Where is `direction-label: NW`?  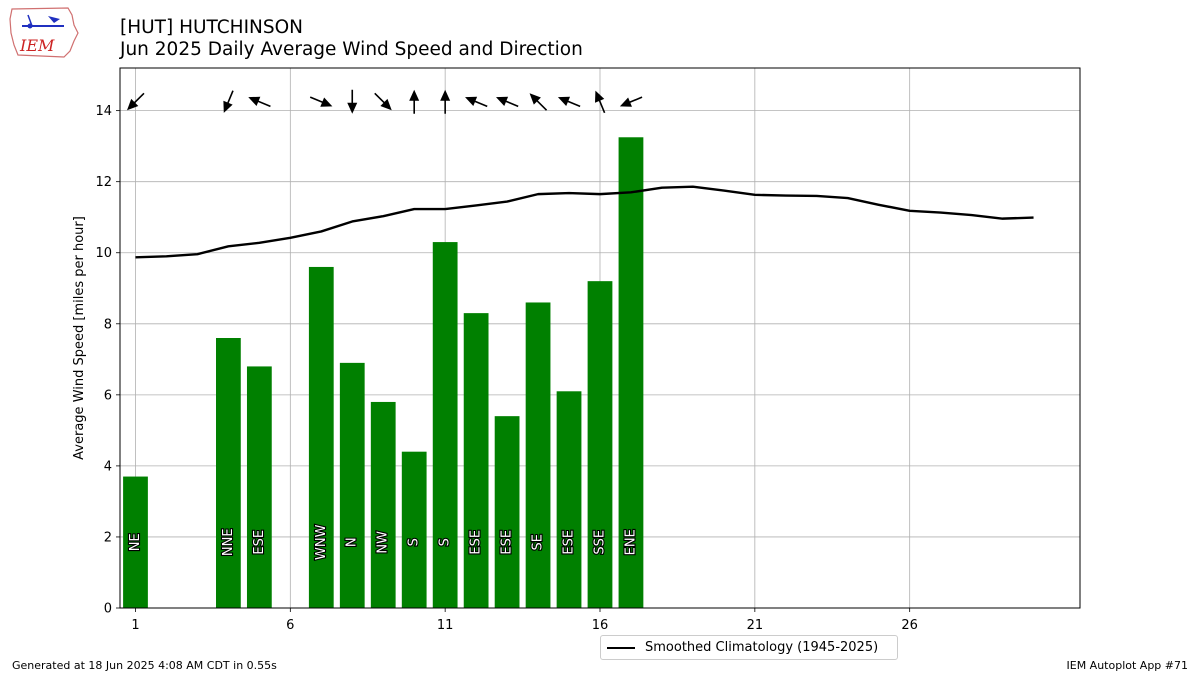
direction-label: NW is located at coordinates (383, 542).